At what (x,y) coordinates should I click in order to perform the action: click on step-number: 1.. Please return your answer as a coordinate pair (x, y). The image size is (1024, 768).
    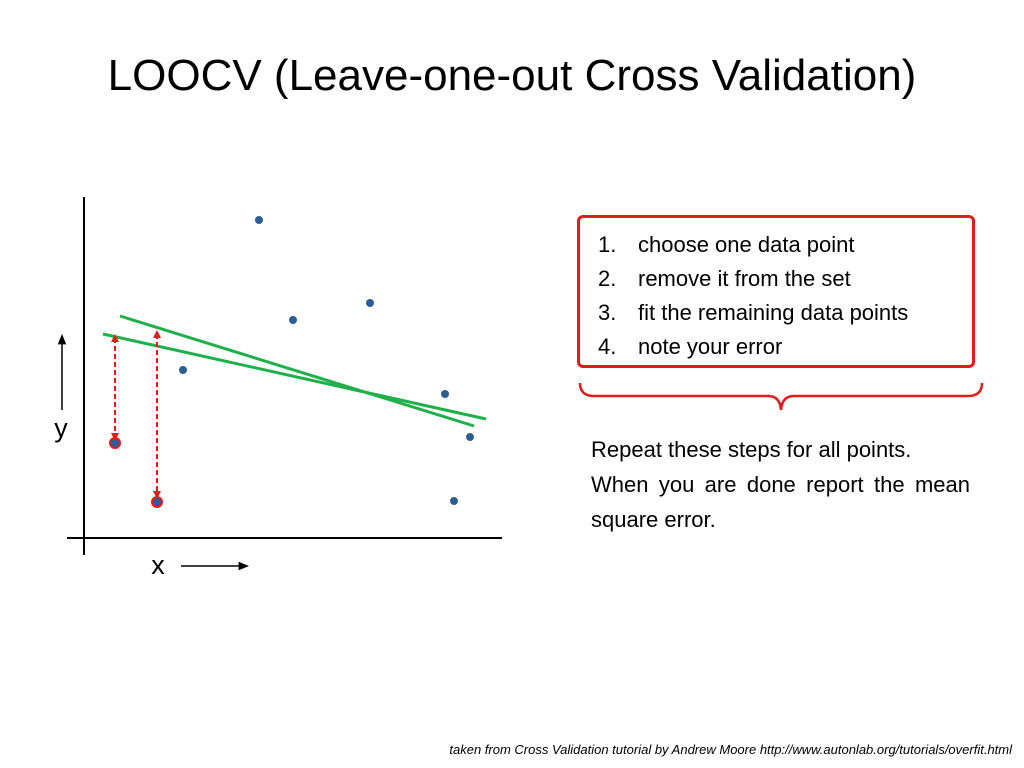
    Looking at the image, I should click on (607, 244).